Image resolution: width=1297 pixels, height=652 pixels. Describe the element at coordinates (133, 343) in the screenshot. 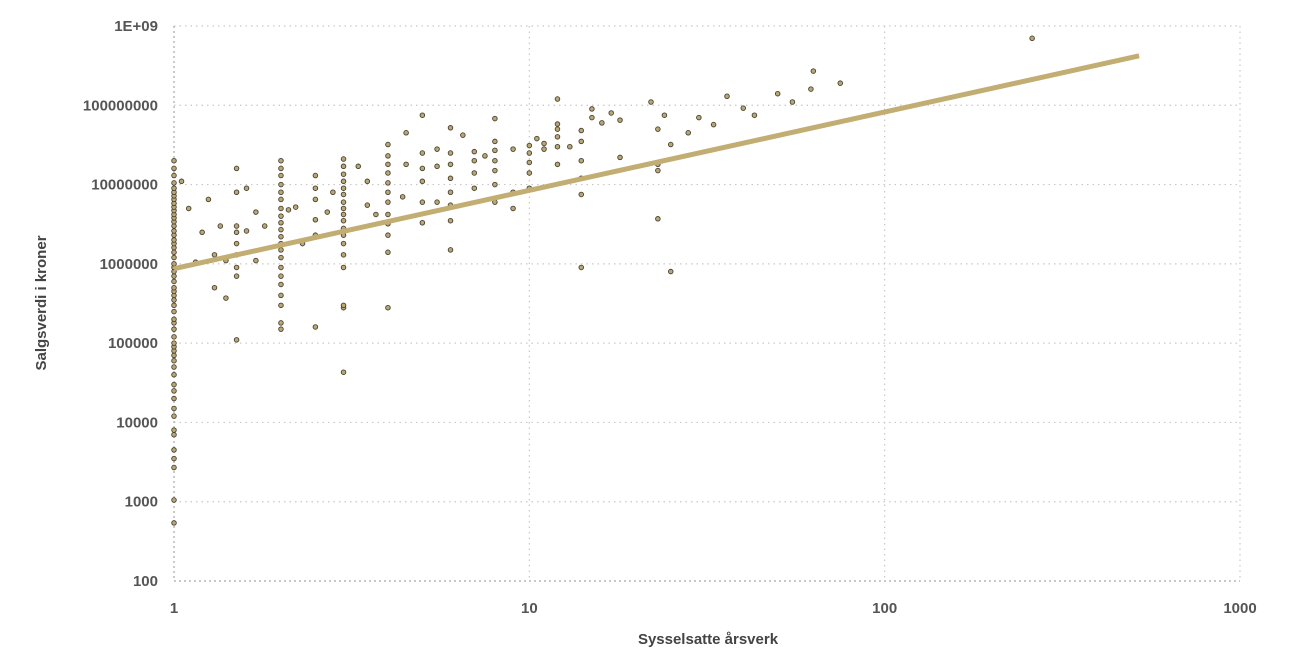

I see `y-tick-label: 100000` at that location.